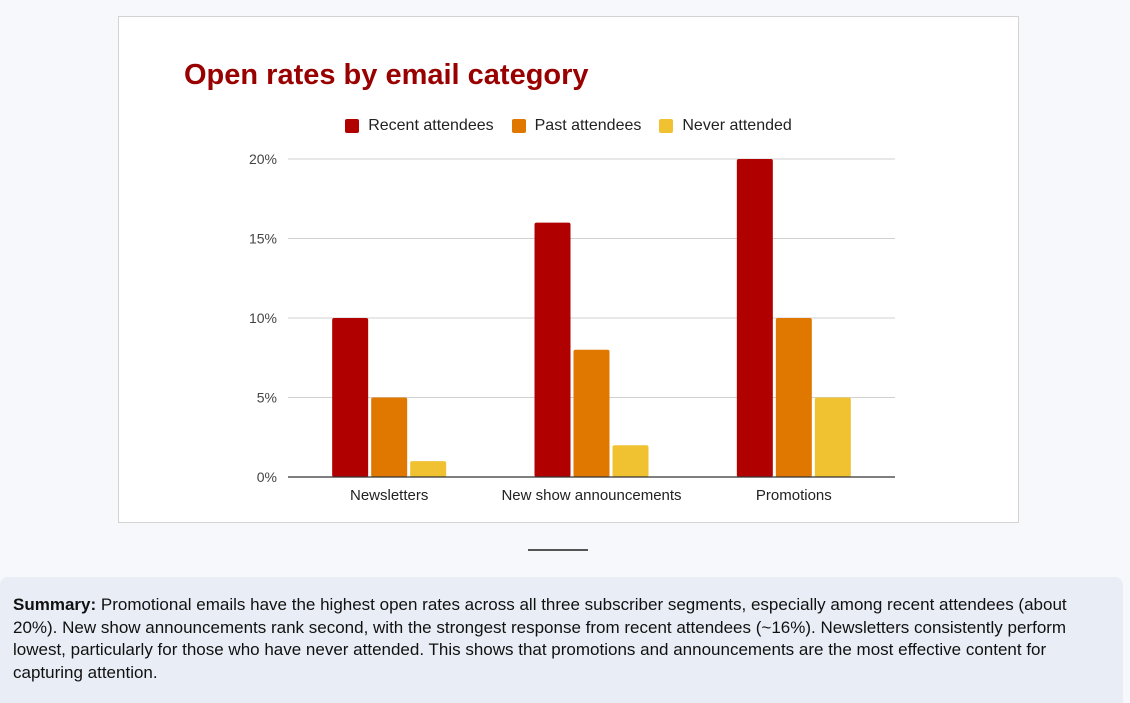  I want to click on legend-item-never-attended: Never attended, so click(725, 126).